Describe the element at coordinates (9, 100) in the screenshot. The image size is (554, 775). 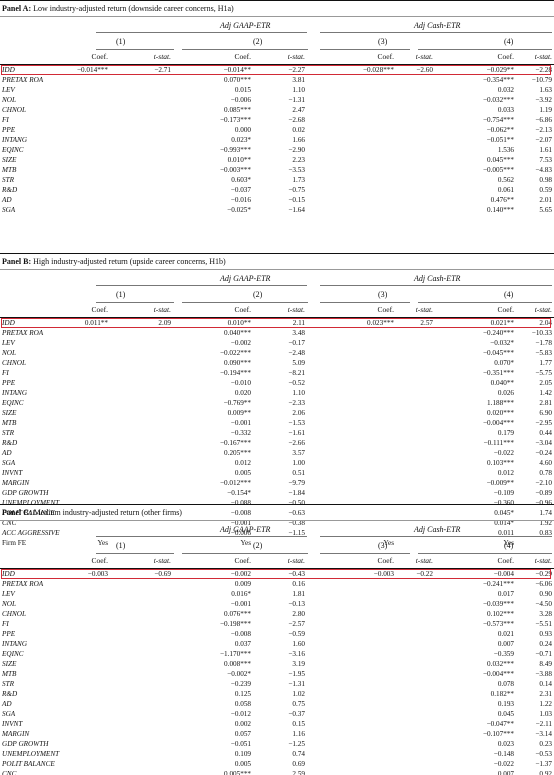
I see `variable-name: NOL` at that location.